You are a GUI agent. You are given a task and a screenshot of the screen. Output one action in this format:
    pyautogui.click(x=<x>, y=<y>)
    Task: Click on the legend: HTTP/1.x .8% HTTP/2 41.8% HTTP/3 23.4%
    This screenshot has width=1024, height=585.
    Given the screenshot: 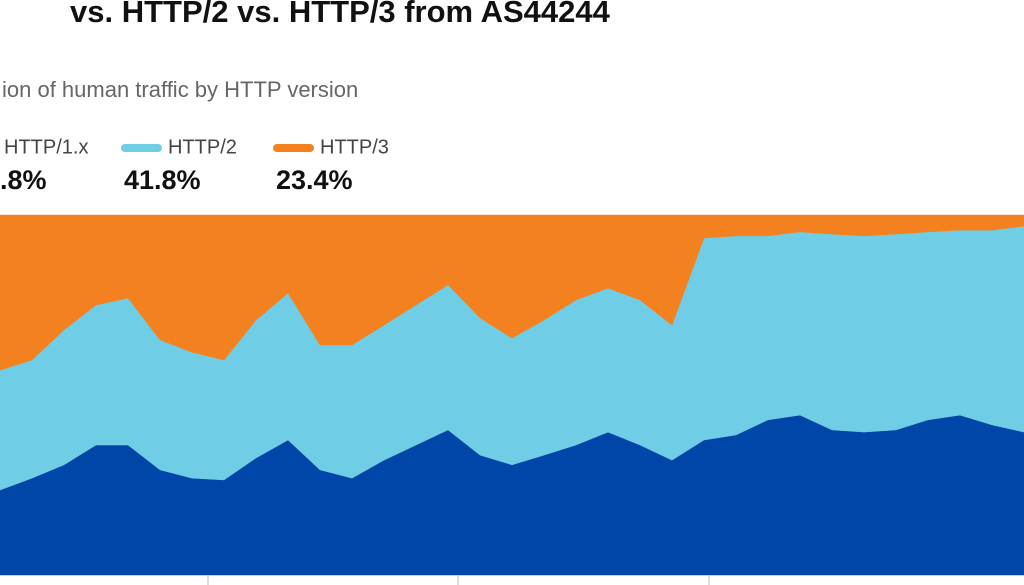 What is the action you would take?
    pyautogui.click(x=194, y=165)
    